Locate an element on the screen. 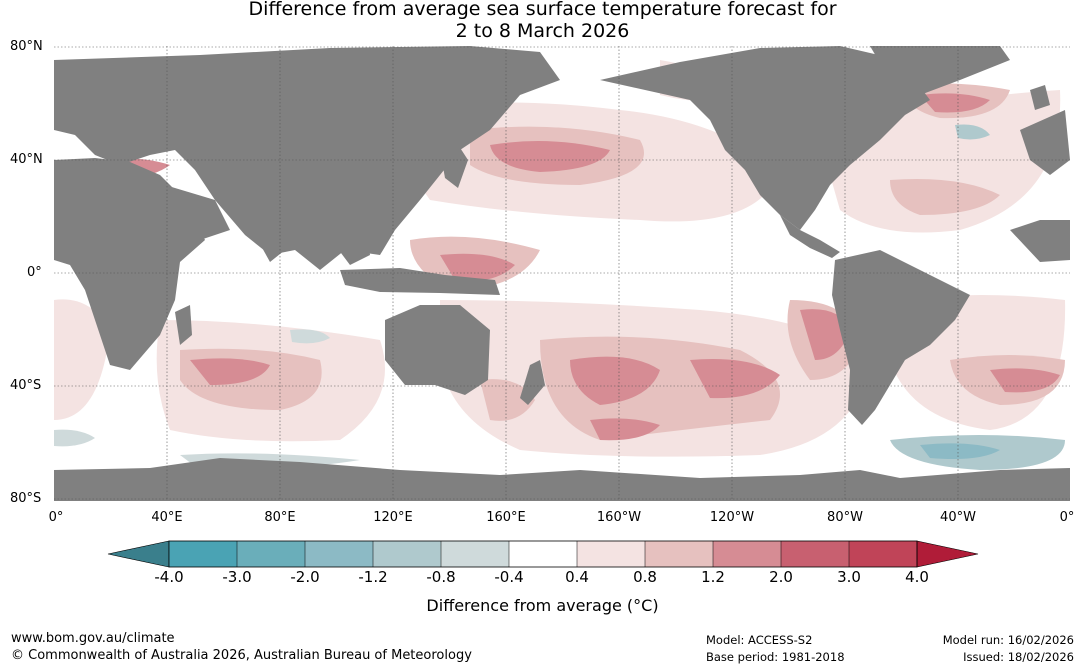 The image size is (1085, 667). anomaly-warm-strong-north-atlantic is located at coordinates (955, 103).